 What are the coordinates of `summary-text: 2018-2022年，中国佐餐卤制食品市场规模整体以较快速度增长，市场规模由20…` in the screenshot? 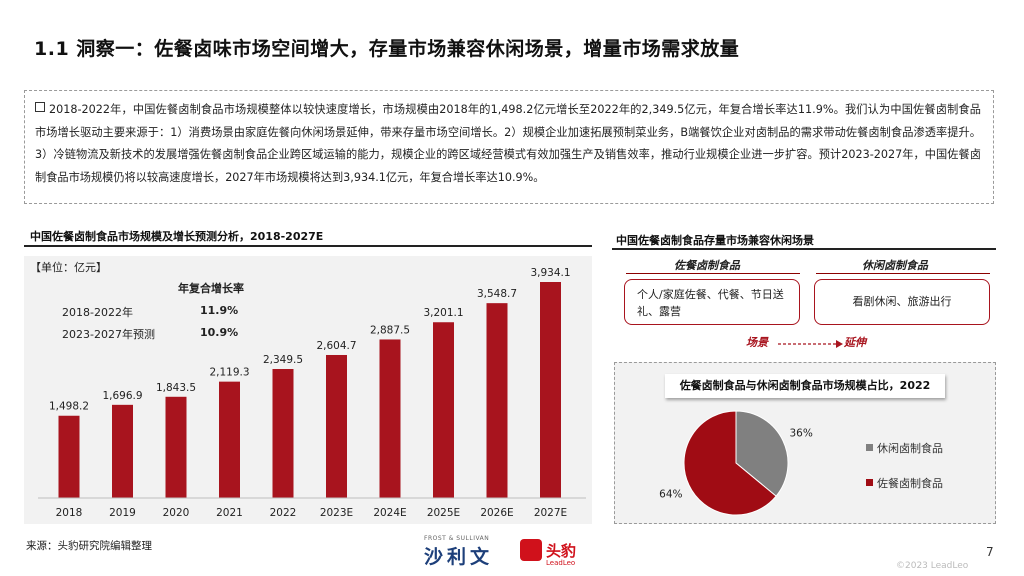 It's located at (508, 143).